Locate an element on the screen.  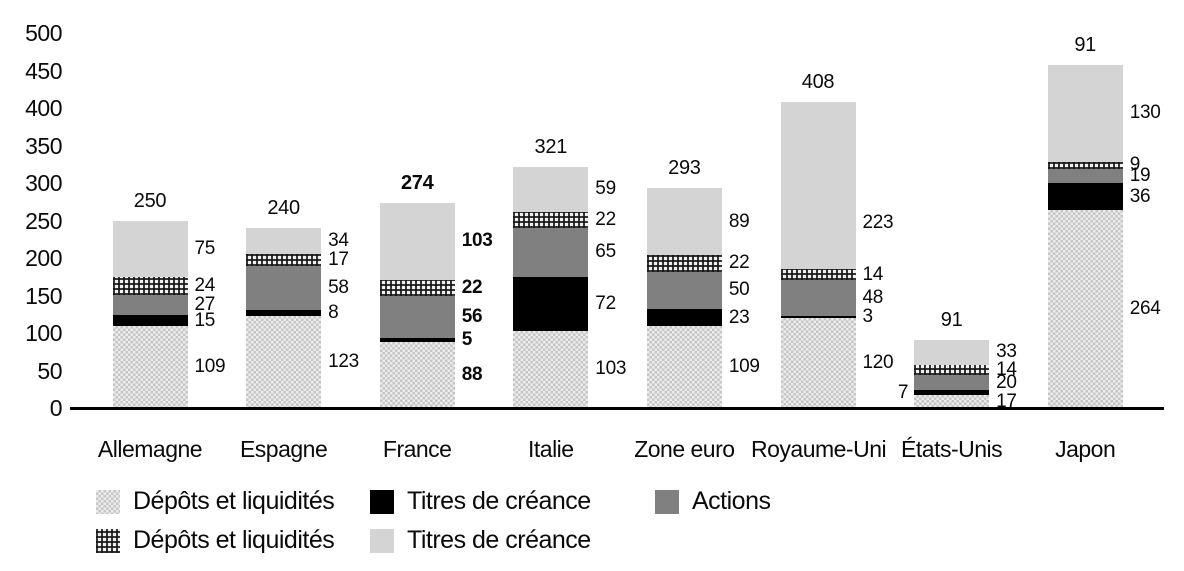
legend-swatch-dotted-icon is located at coordinates (108, 501).